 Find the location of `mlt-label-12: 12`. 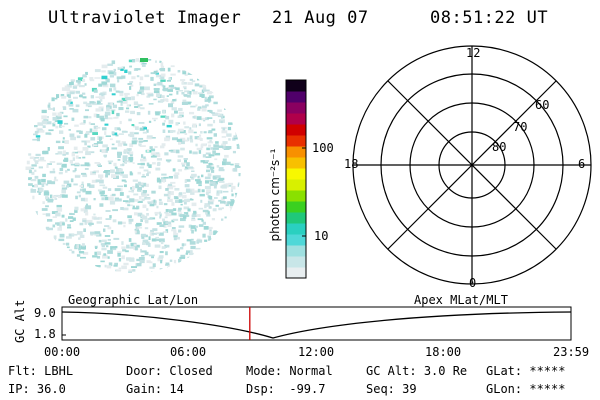

mlt-label-12: 12 is located at coordinates (473, 53).